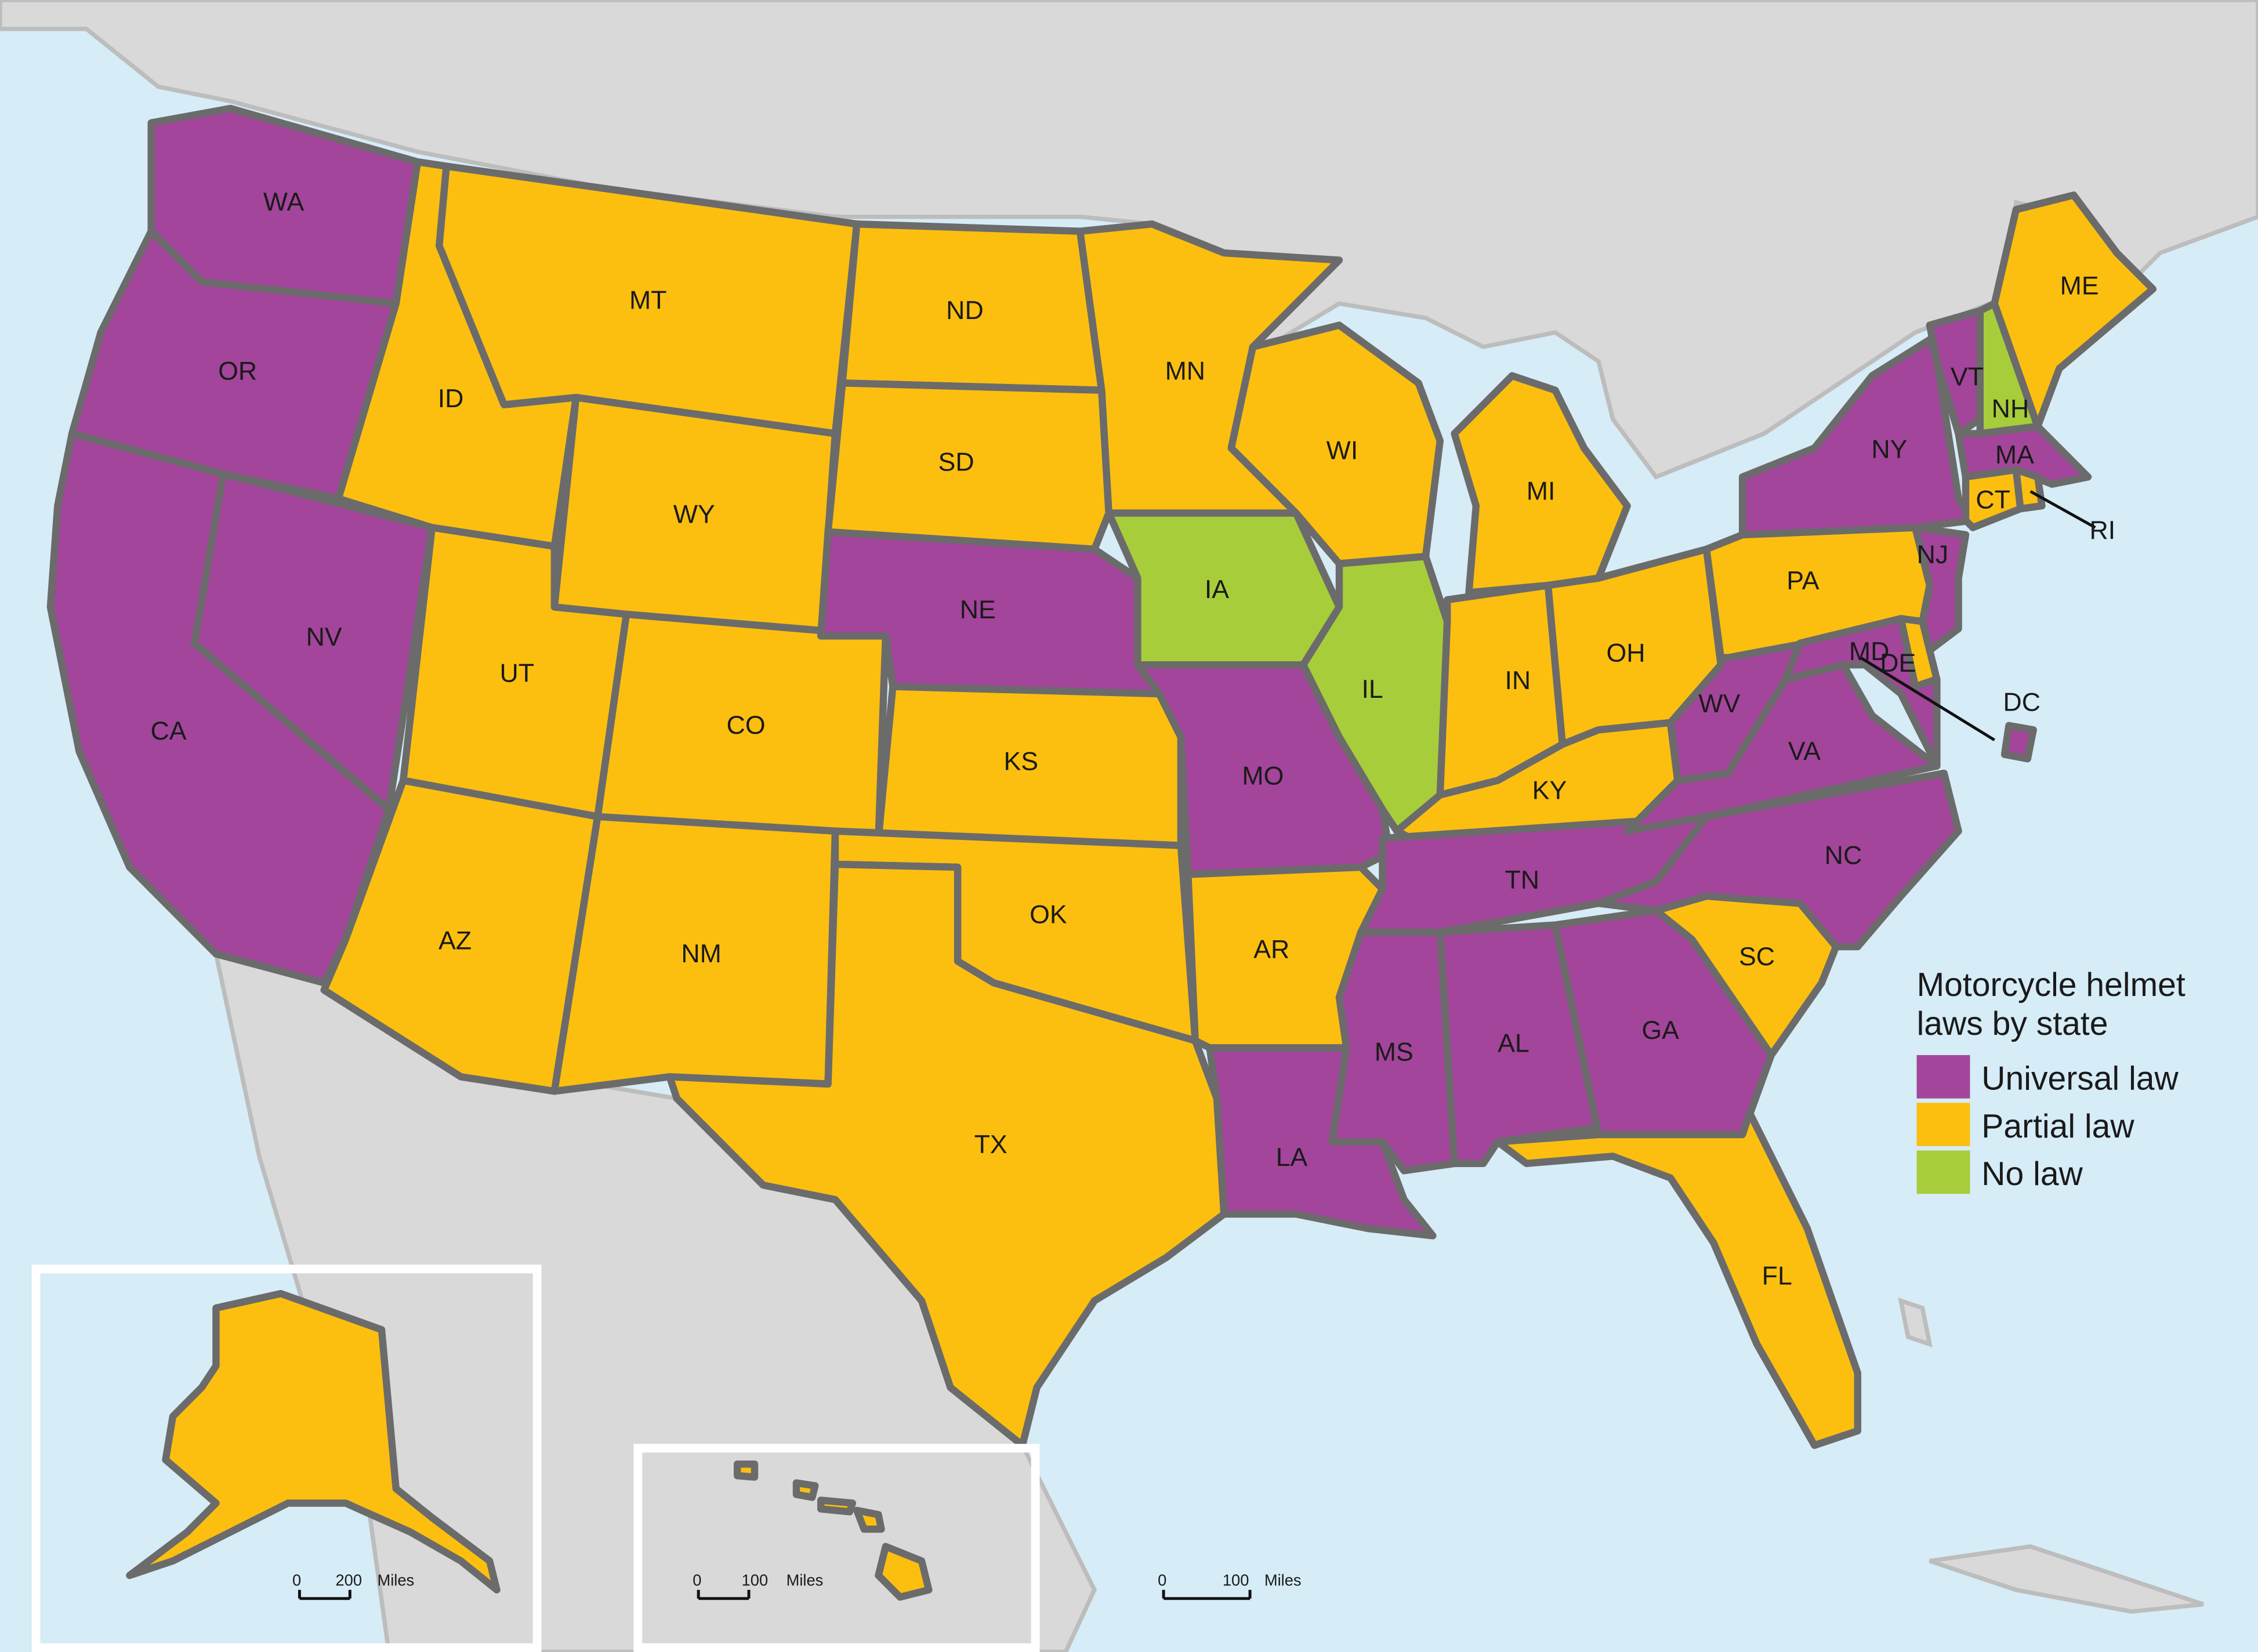  I want to click on state-ct, so click(1993, 499).